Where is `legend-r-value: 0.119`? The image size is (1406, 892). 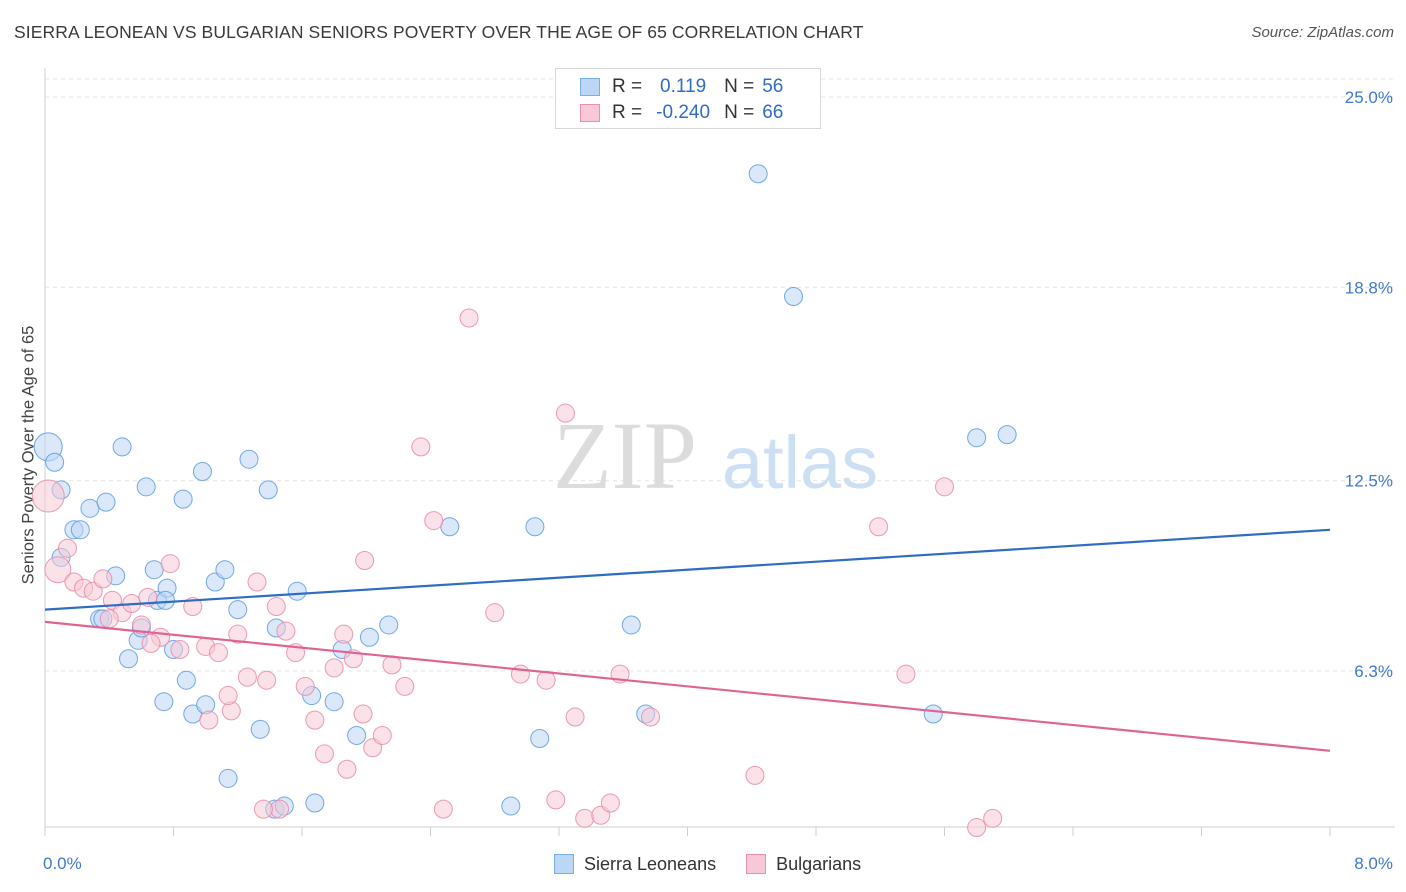 legend-r-value: 0.119 is located at coordinates (683, 86).